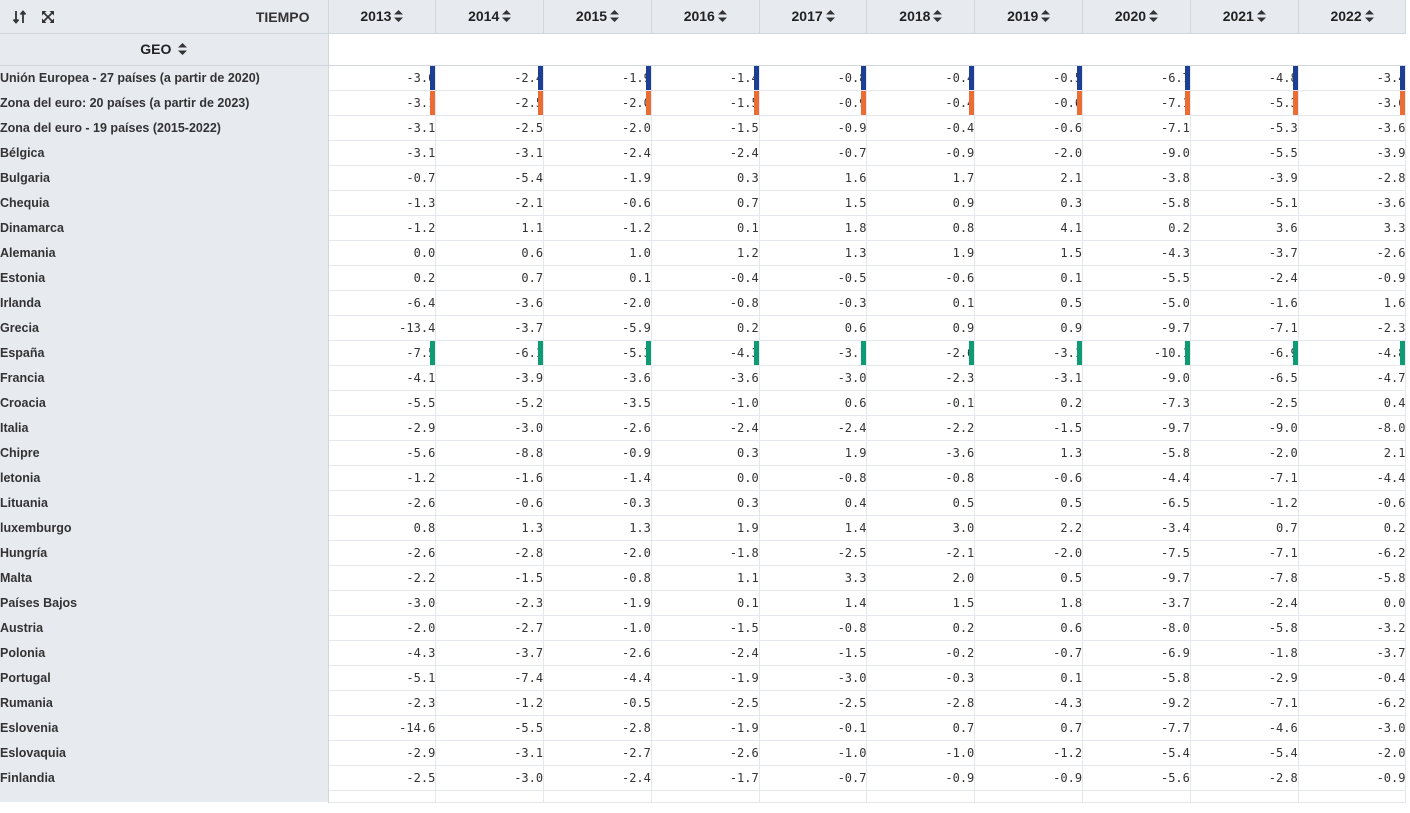  What do you see at coordinates (164, 277) in the screenshot?
I see `geo-row-label: Estonia` at bounding box center [164, 277].